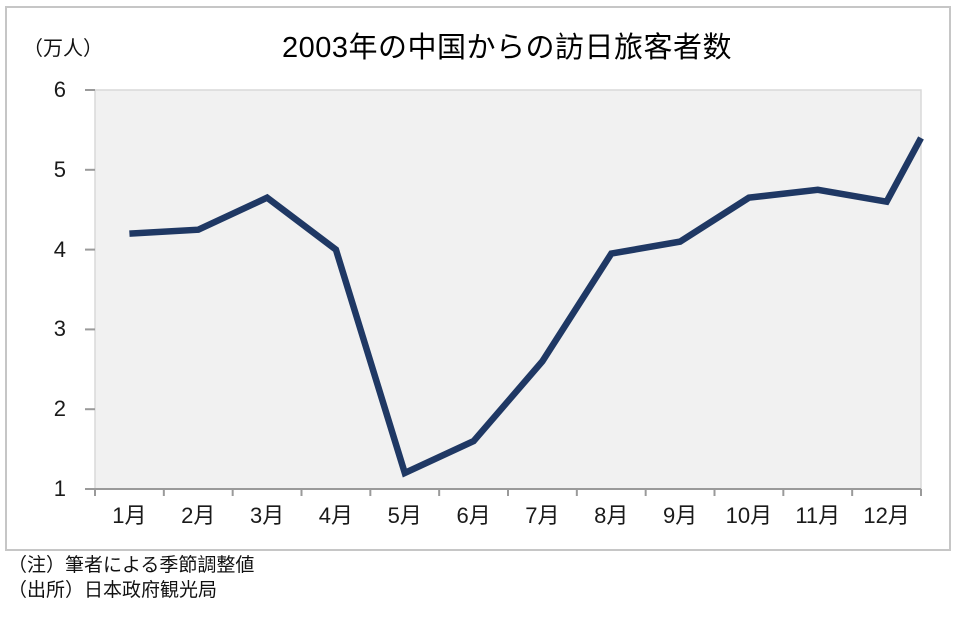 The height and width of the screenshot is (619, 960). I want to click on x-axis-tick-label: 12月, so click(886, 515).